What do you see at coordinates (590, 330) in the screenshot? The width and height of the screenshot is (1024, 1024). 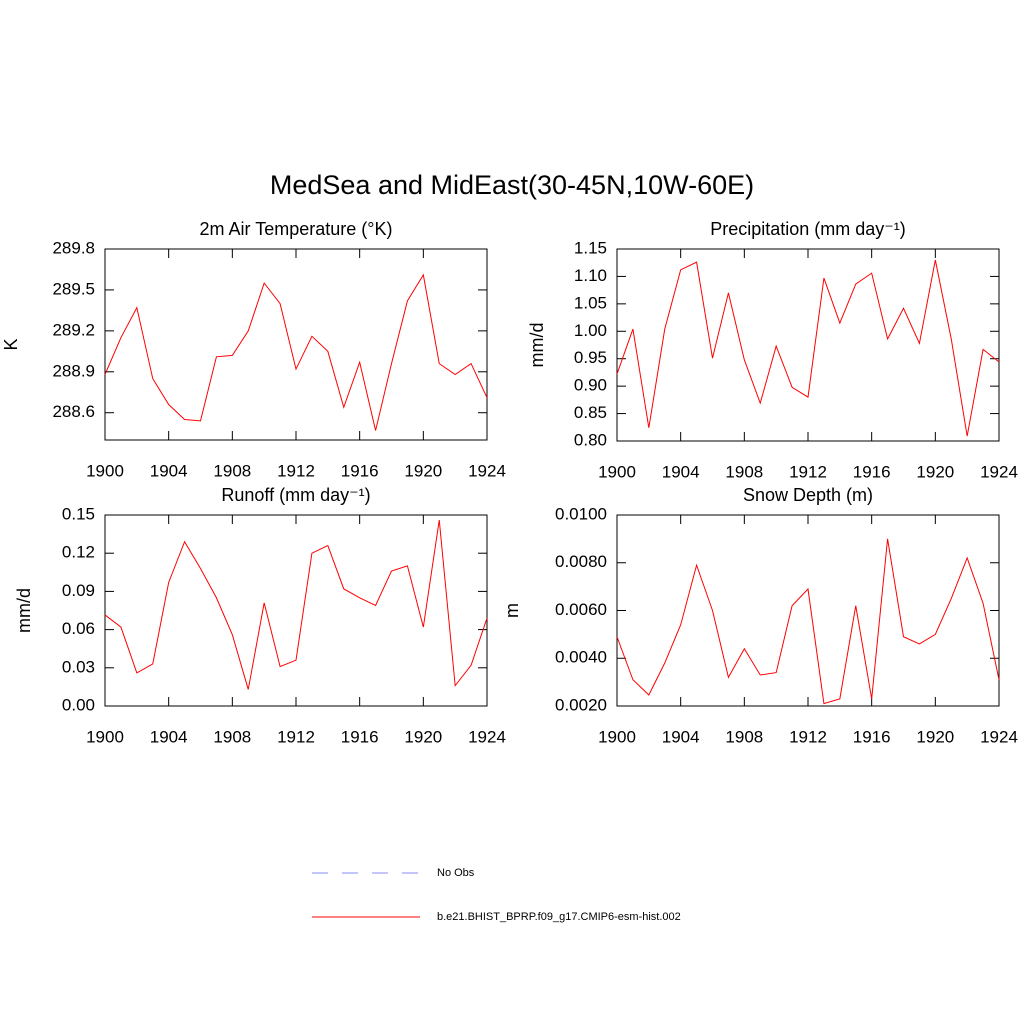 I see `y-tick-label: 1.00` at bounding box center [590, 330].